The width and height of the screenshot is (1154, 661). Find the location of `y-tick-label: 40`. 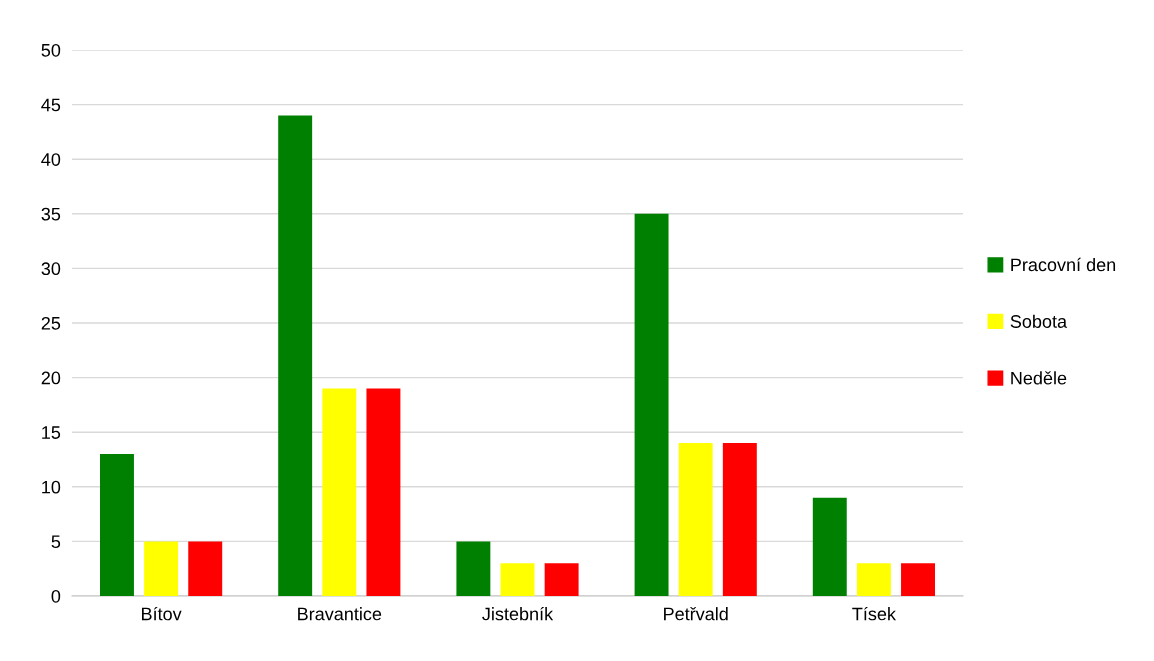

y-tick-label: 40 is located at coordinates (51, 159).